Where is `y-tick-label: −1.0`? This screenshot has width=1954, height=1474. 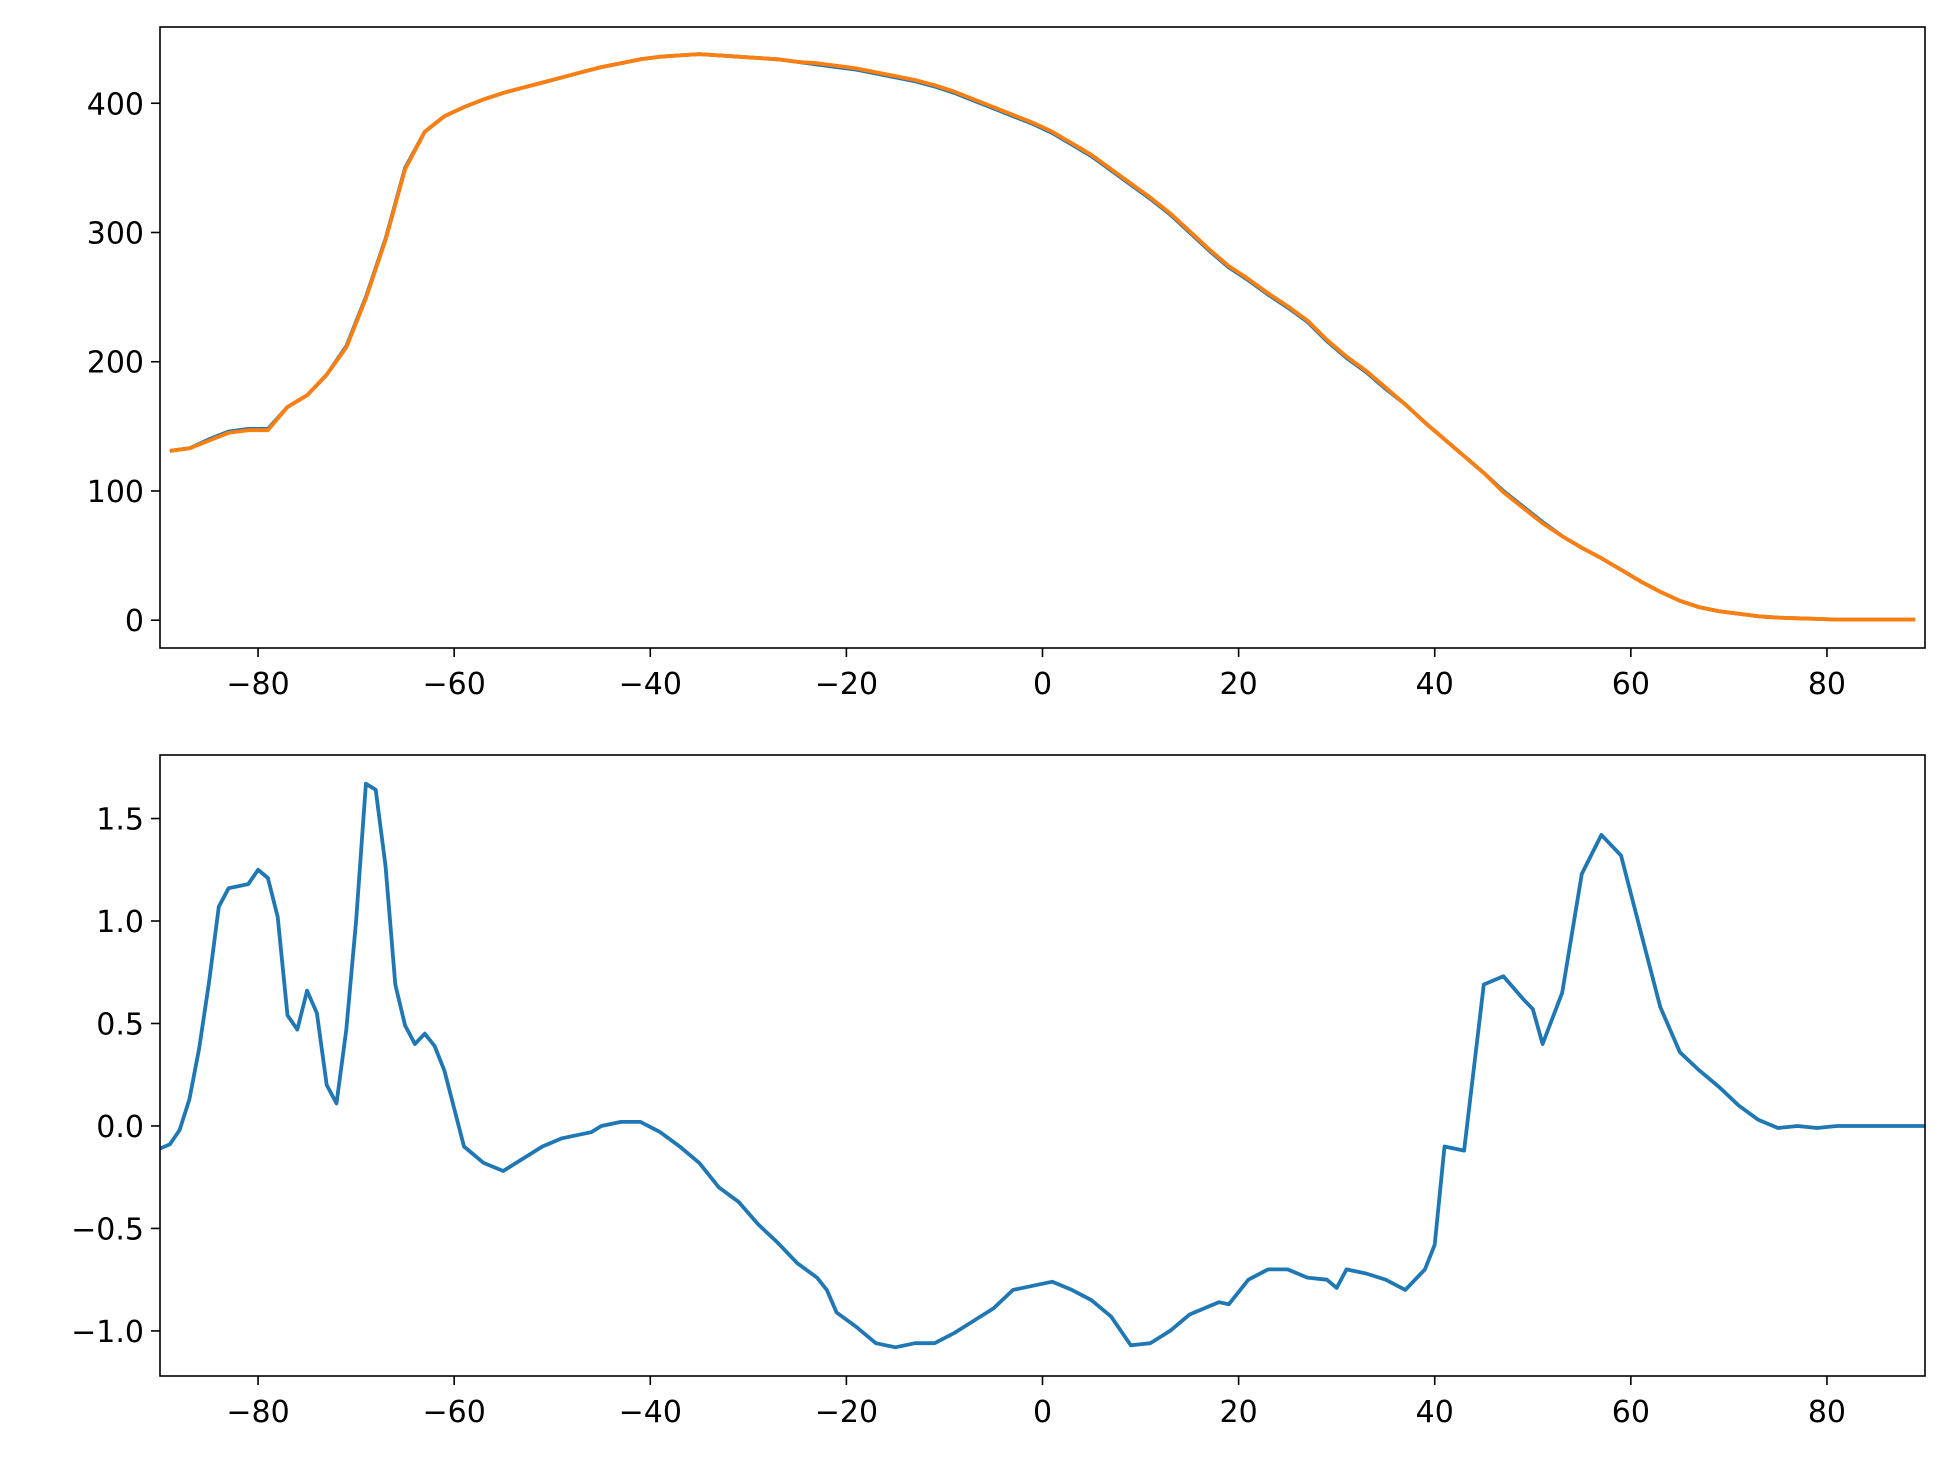 y-tick-label: −1.0 is located at coordinates (107, 1332).